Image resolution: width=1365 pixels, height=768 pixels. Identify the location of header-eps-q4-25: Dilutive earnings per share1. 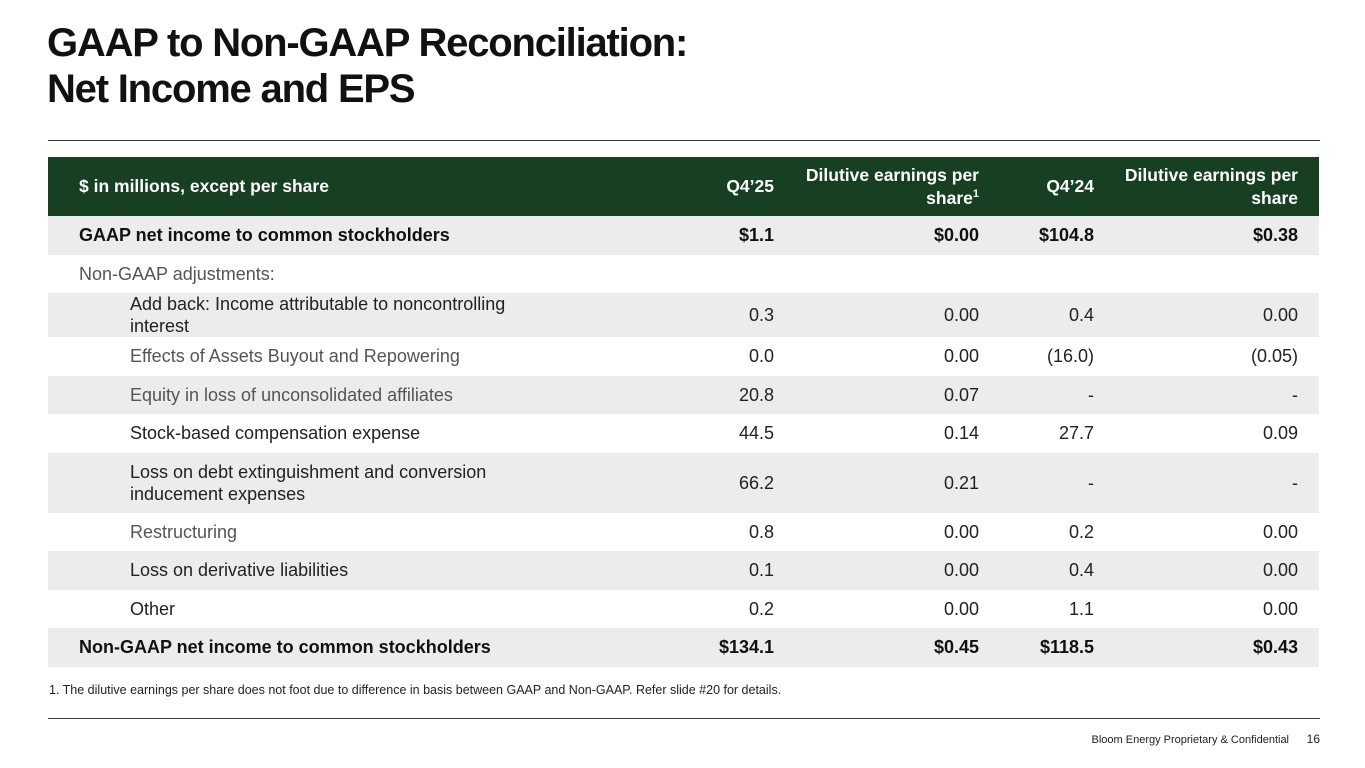
(897, 186).